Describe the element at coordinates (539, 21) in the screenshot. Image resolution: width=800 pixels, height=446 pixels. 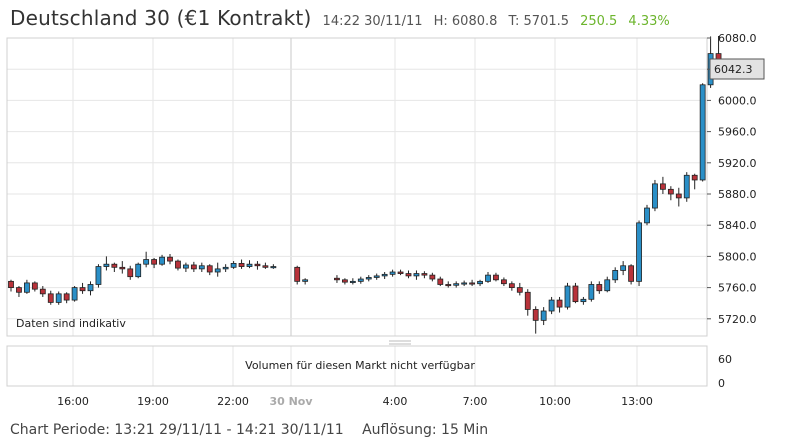
I see `low-value: T: 5701.5` at that location.